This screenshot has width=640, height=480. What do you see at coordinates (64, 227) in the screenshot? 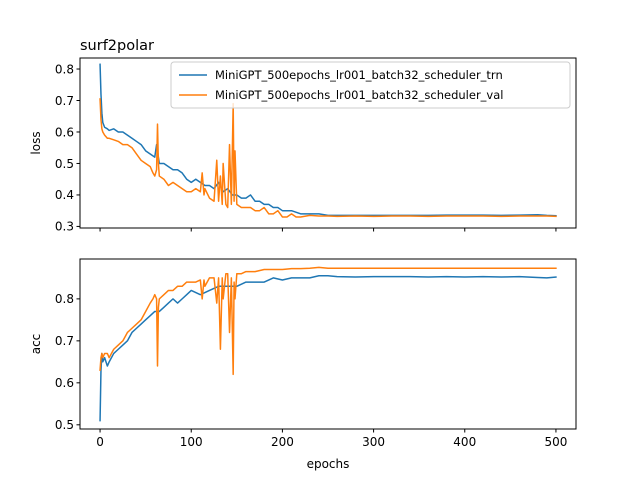
I see `y-tick-label: 0.3` at bounding box center [64, 227].